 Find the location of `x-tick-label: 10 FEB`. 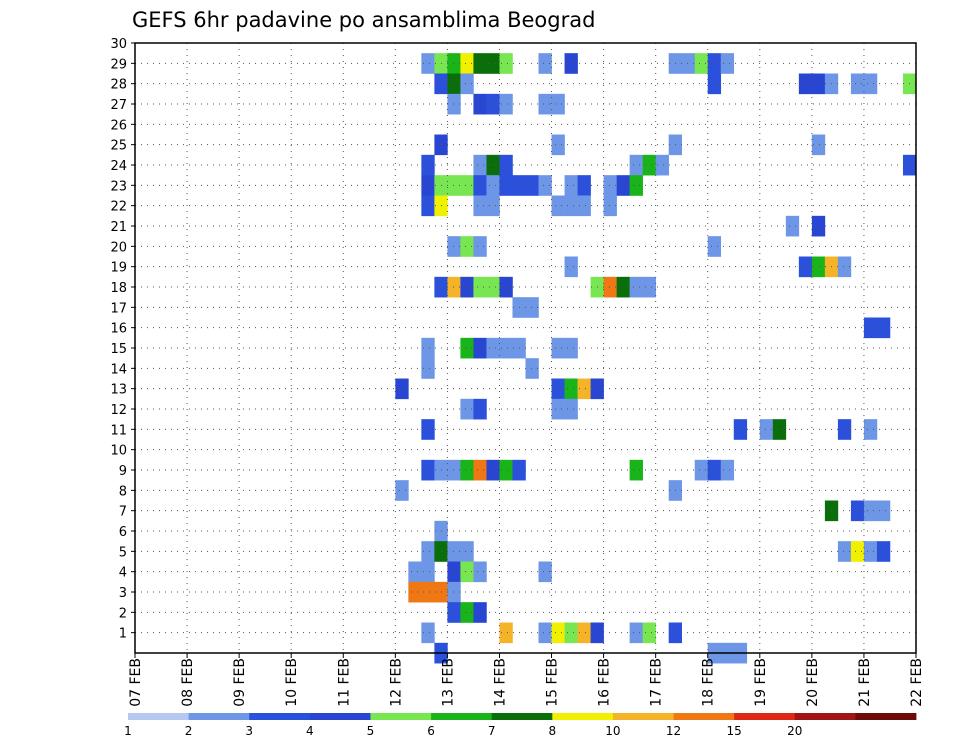

x-tick-label: 10 FEB is located at coordinates (292, 682).